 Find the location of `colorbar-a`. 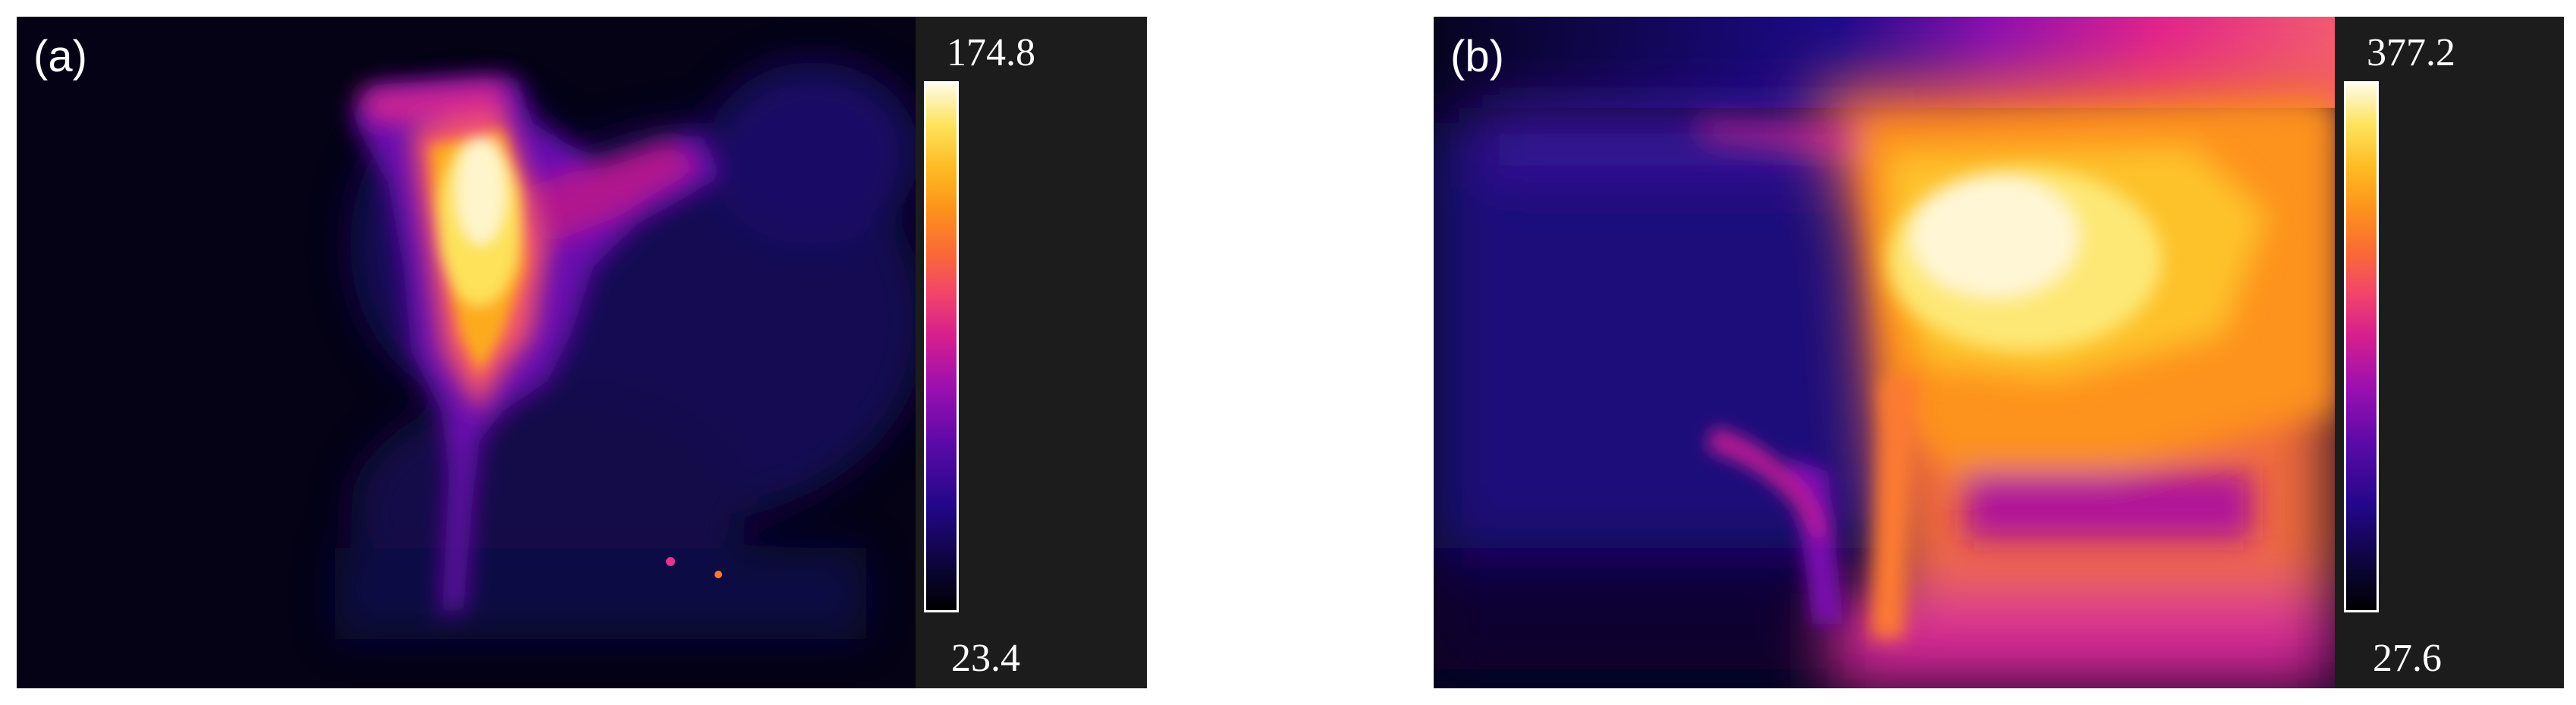

colorbar-a is located at coordinates (941, 346).